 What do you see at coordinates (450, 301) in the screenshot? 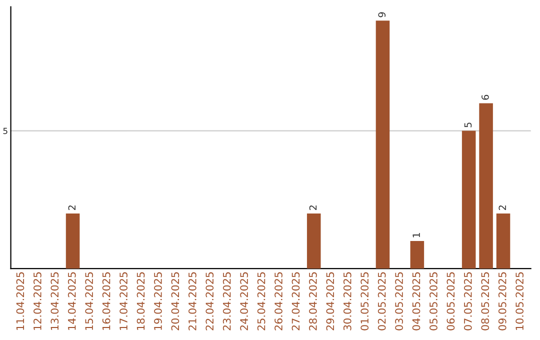
I see `x-tick-label: 06.05.2025` at bounding box center [450, 301].